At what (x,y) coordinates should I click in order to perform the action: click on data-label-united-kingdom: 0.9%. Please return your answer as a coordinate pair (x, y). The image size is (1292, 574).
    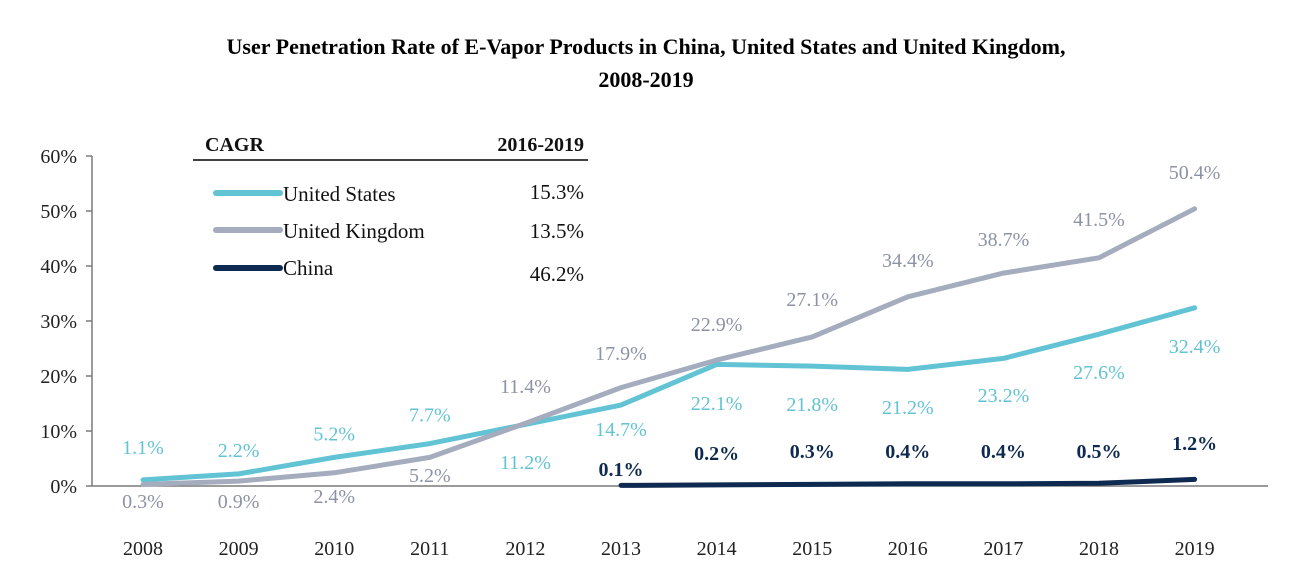
    Looking at the image, I should click on (239, 502).